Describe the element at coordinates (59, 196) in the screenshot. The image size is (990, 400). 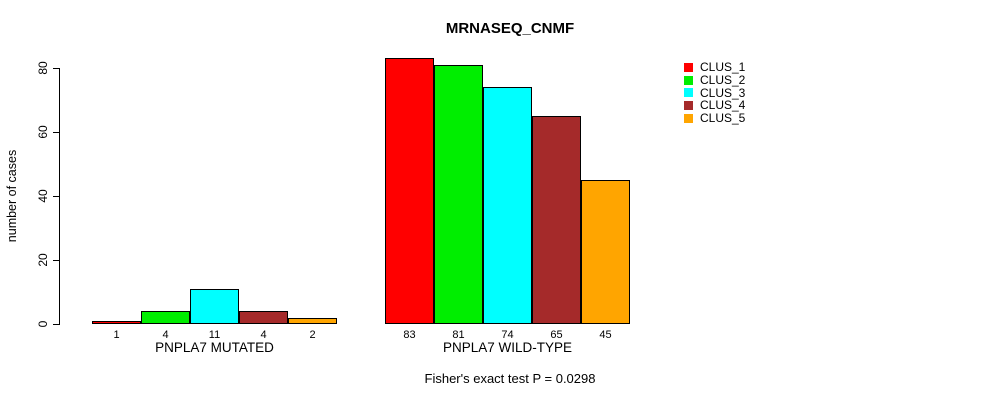
I see `y-axis` at that location.